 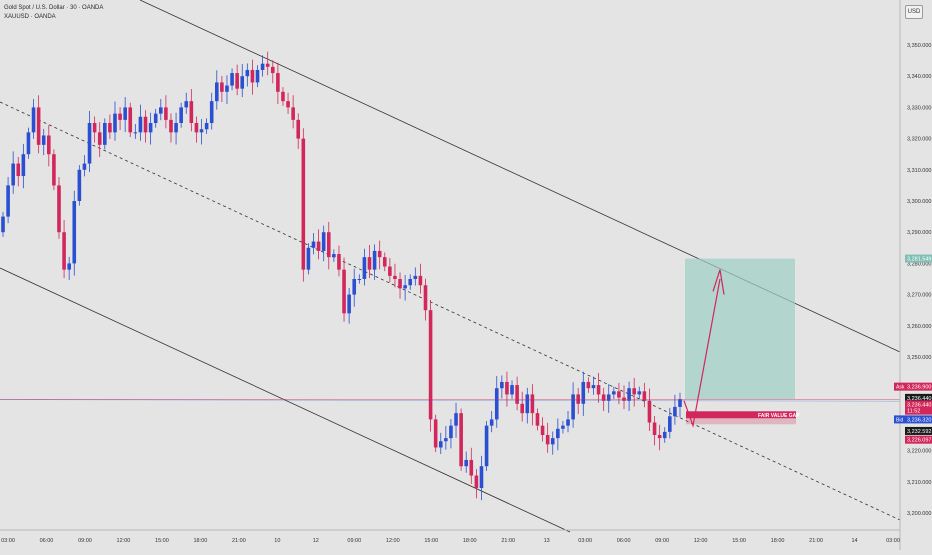 I want to click on y-tick-label: 3,280.000, so click(x=919, y=264).